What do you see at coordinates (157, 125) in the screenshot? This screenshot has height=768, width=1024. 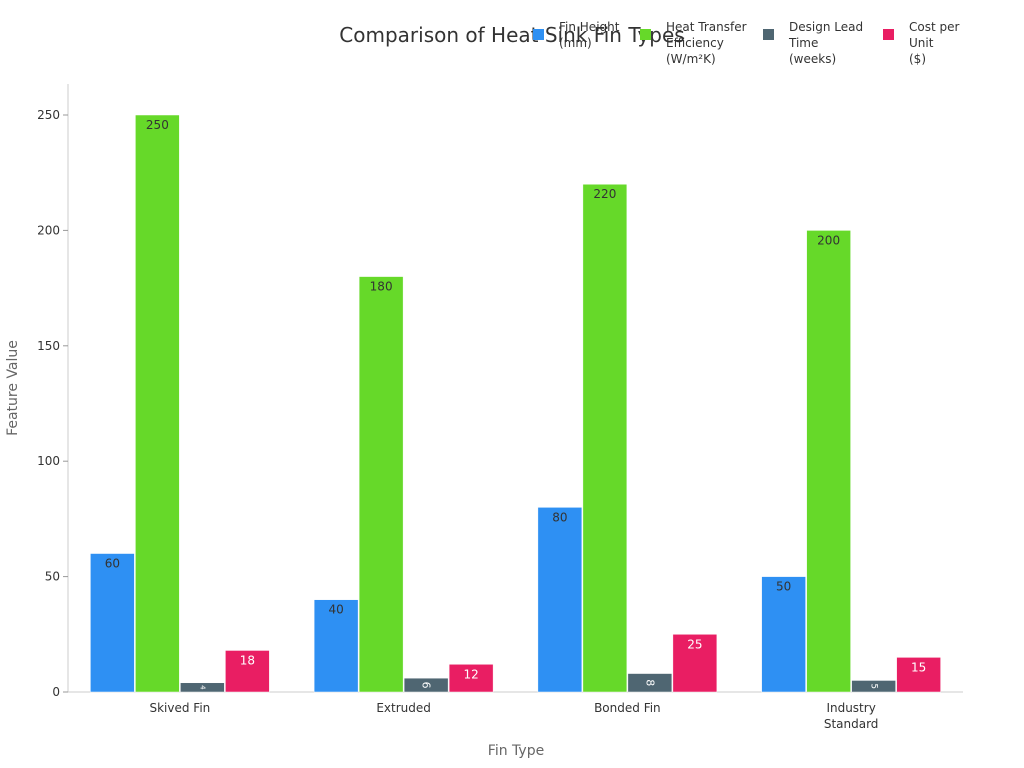 I see `data-label: 250` at bounding box center [157, 125].